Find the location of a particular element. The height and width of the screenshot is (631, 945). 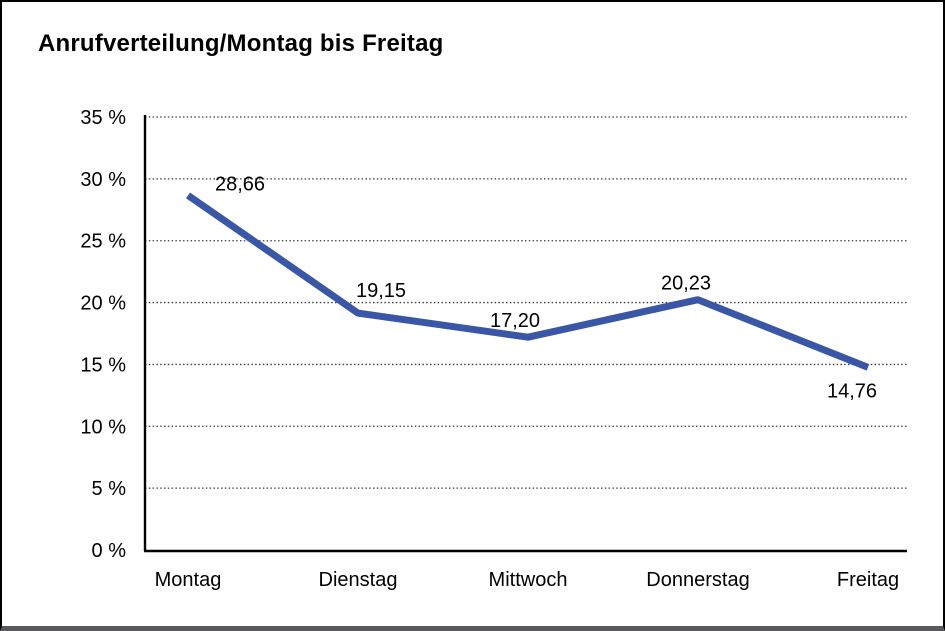

chart-title: Anrufverteilung/Montag bis Freitag is located at coordinates (241, 43).